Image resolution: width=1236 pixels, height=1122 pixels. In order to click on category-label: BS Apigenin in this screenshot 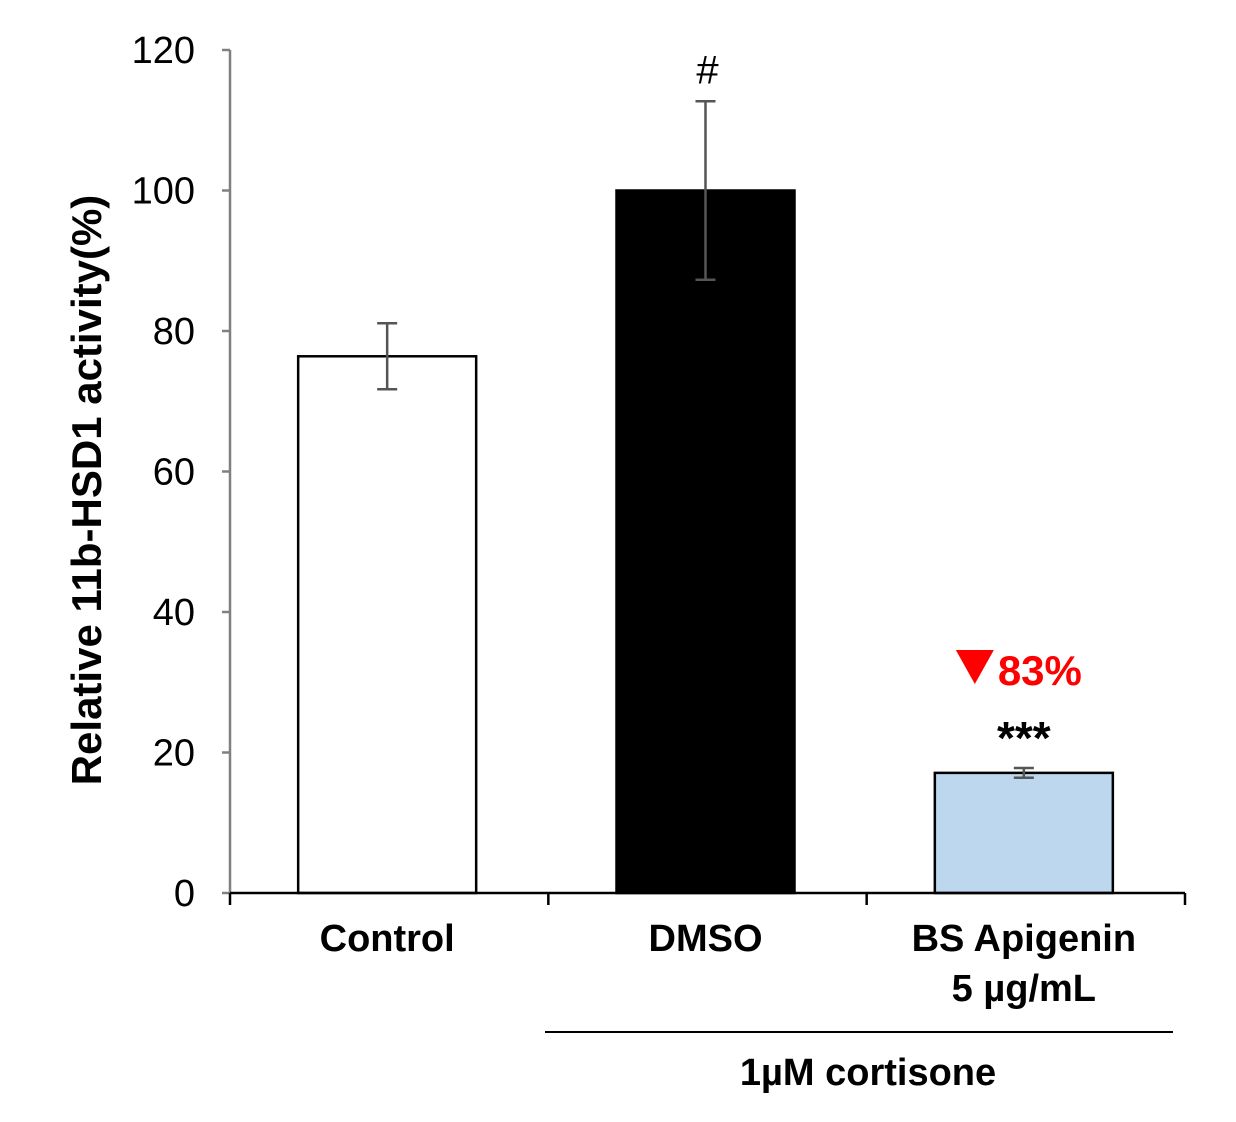, I will do `click(1024, 939)`.